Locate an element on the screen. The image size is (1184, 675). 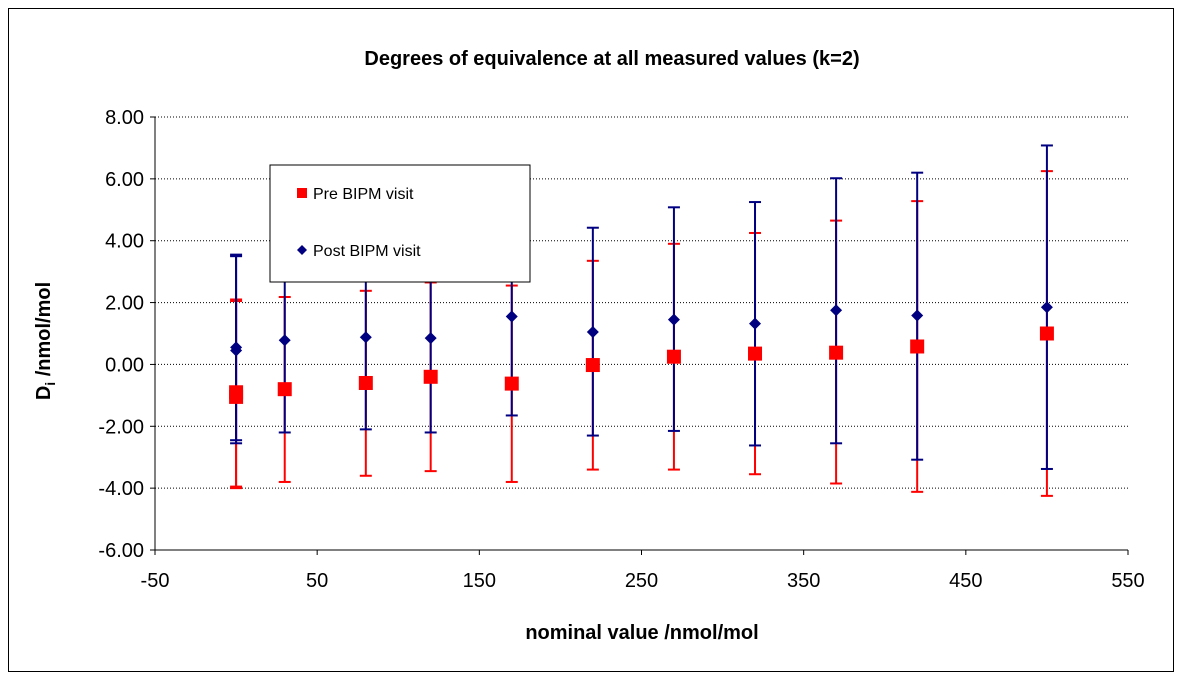
legend: Pre BIPM visit Post BIPM visit is located at coordinates (400, 223).